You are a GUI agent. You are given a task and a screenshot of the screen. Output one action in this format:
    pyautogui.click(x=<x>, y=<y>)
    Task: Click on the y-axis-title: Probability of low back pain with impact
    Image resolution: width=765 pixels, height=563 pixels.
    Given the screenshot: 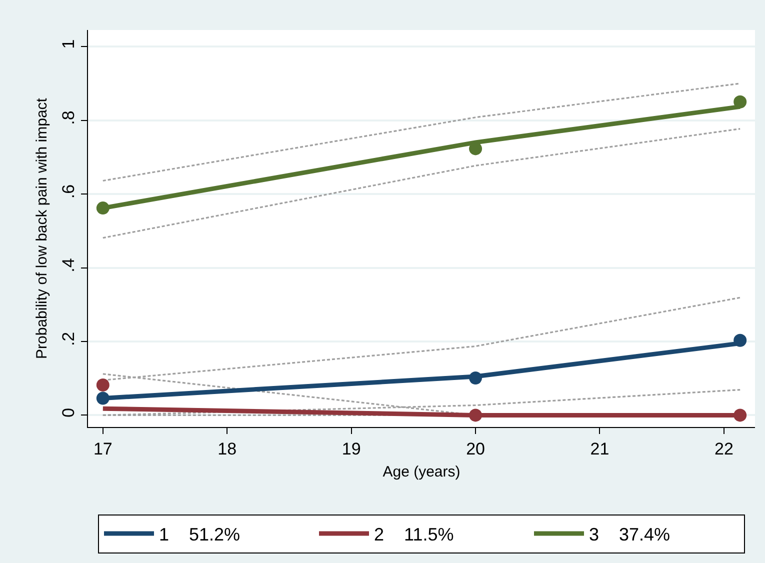 What is the action you would take?
    pyautogui.click(x=41, y=228)
    